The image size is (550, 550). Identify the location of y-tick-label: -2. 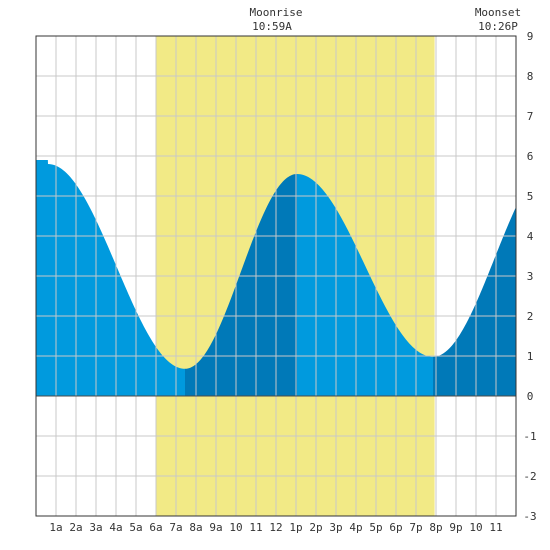
(529, 476).